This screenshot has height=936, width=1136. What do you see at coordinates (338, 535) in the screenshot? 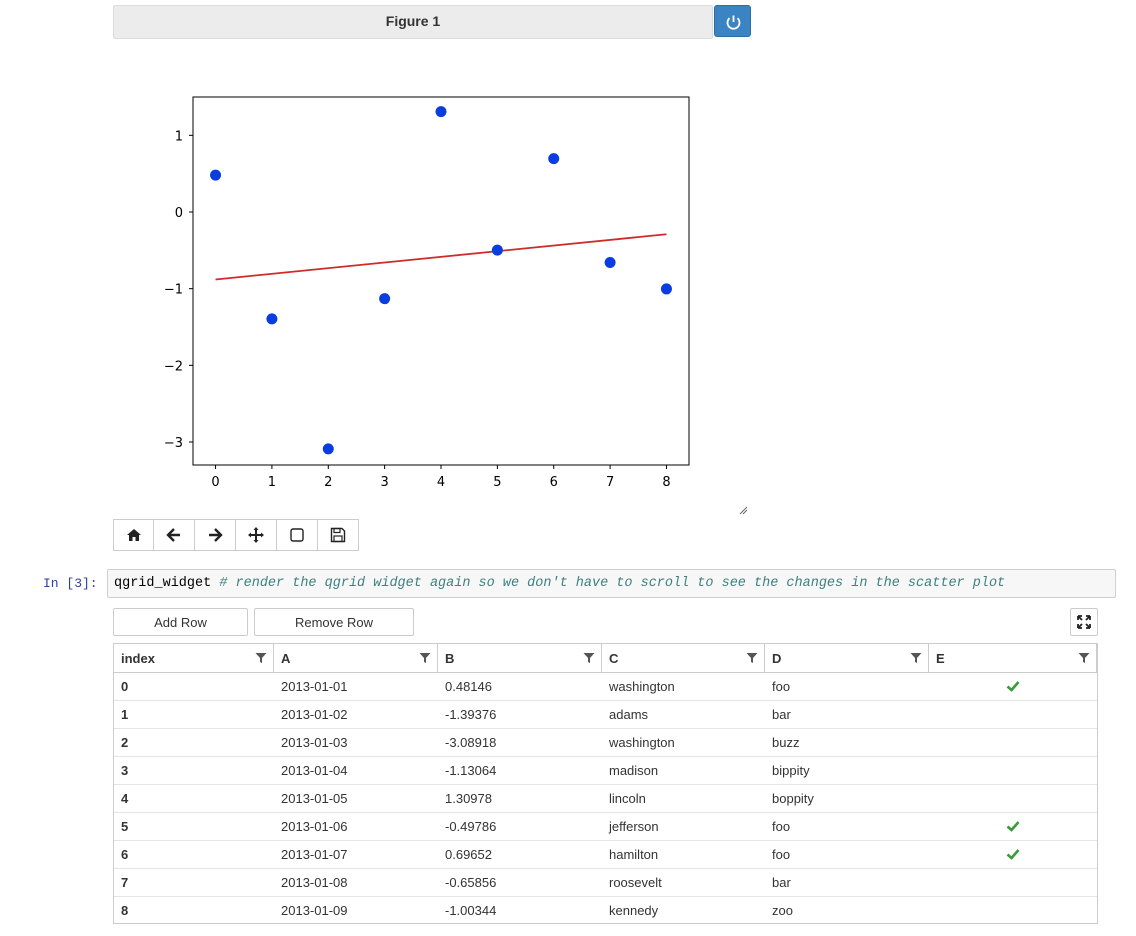
I see `save-figure-button` at bounding box center [338, 535].